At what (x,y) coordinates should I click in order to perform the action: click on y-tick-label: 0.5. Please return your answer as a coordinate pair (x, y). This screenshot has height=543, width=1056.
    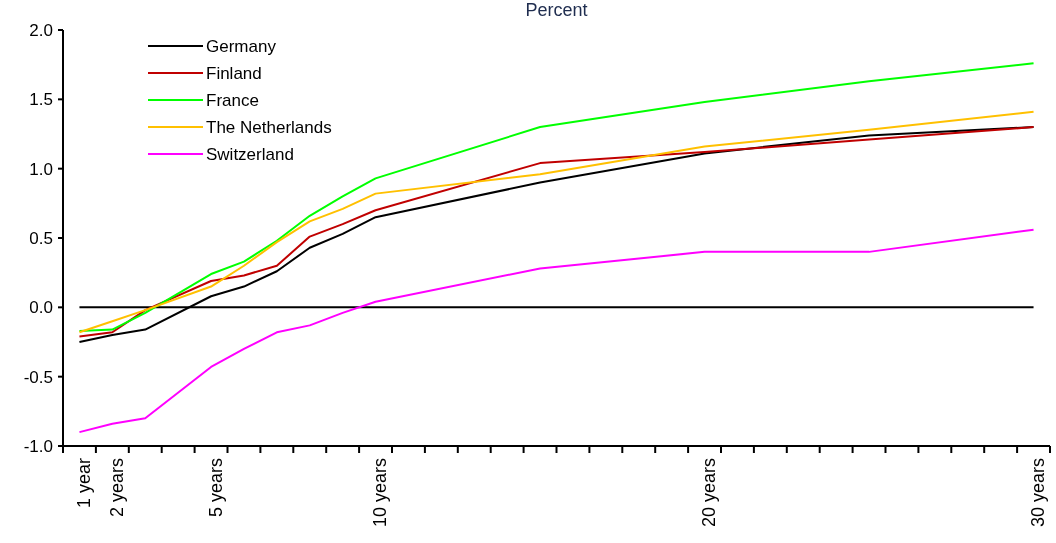
    Looking at the image, I should click on (41, 238).